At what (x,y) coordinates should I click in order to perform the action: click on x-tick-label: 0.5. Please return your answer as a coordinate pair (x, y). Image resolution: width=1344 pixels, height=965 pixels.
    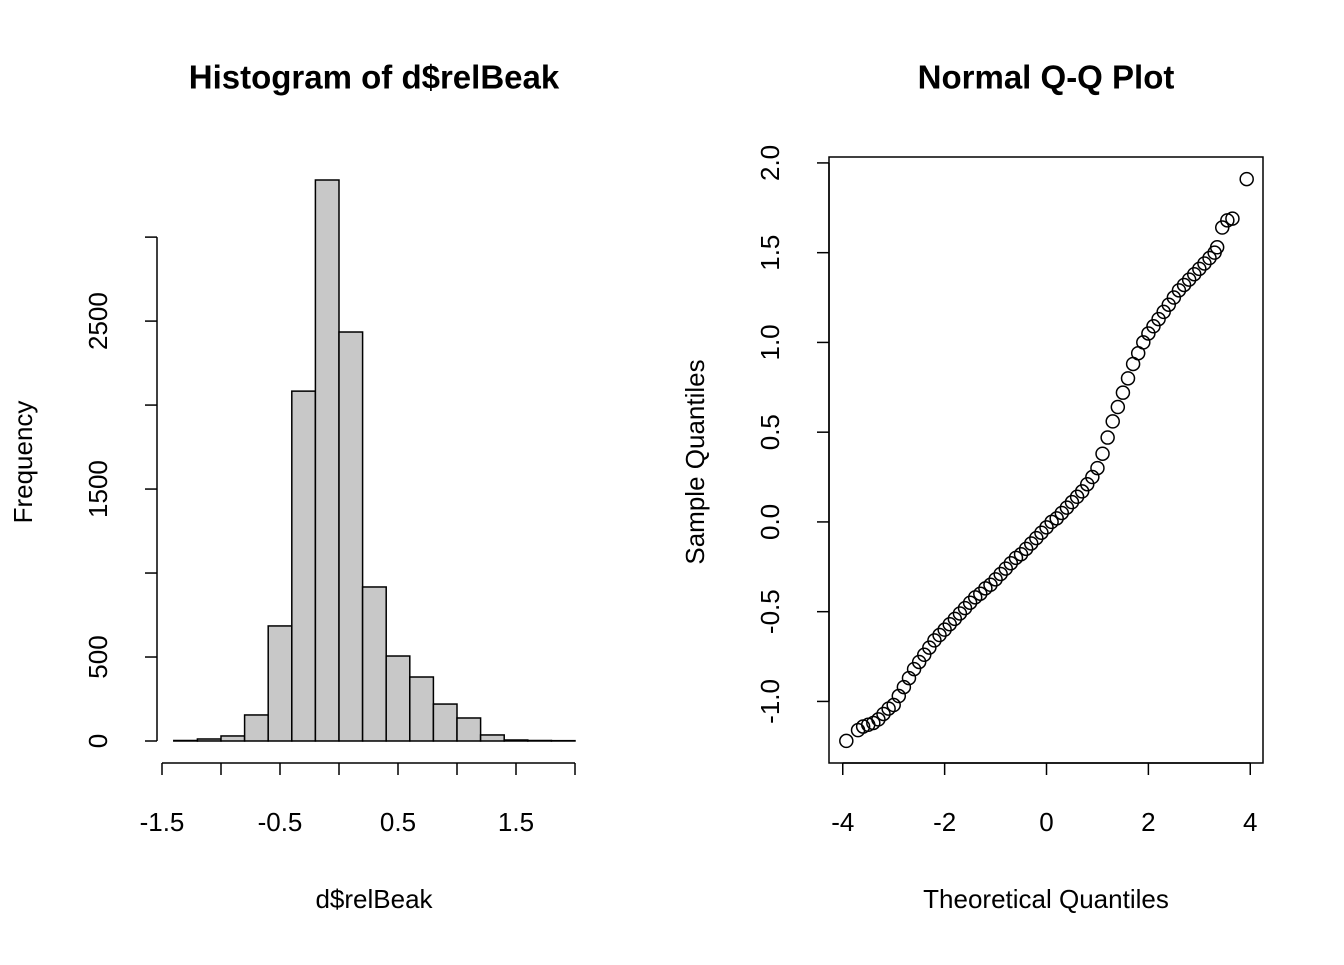
    Looking at the image, I should click on (398, 822).